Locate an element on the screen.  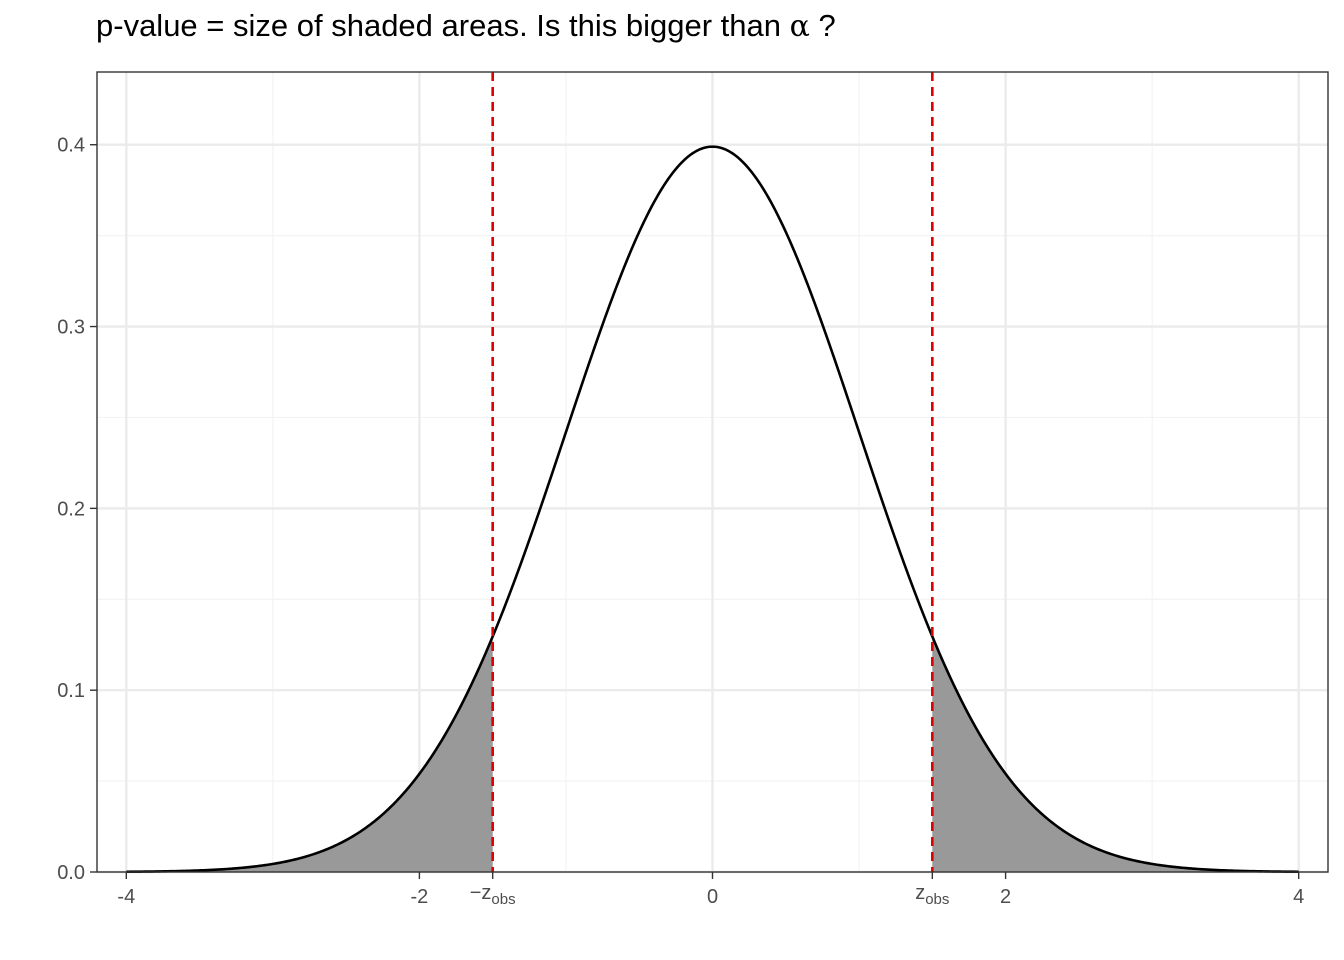
neg-z-obs-label: −zobs is located at coordinates (493, 895).